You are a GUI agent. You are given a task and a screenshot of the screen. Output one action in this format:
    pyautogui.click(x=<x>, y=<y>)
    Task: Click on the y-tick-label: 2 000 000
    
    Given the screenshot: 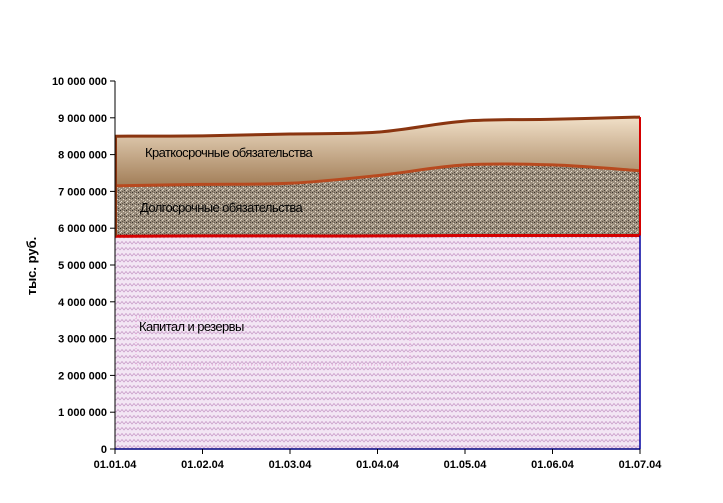 What is the action you would take?
    pyautogui.click(x=82, y=376)
    